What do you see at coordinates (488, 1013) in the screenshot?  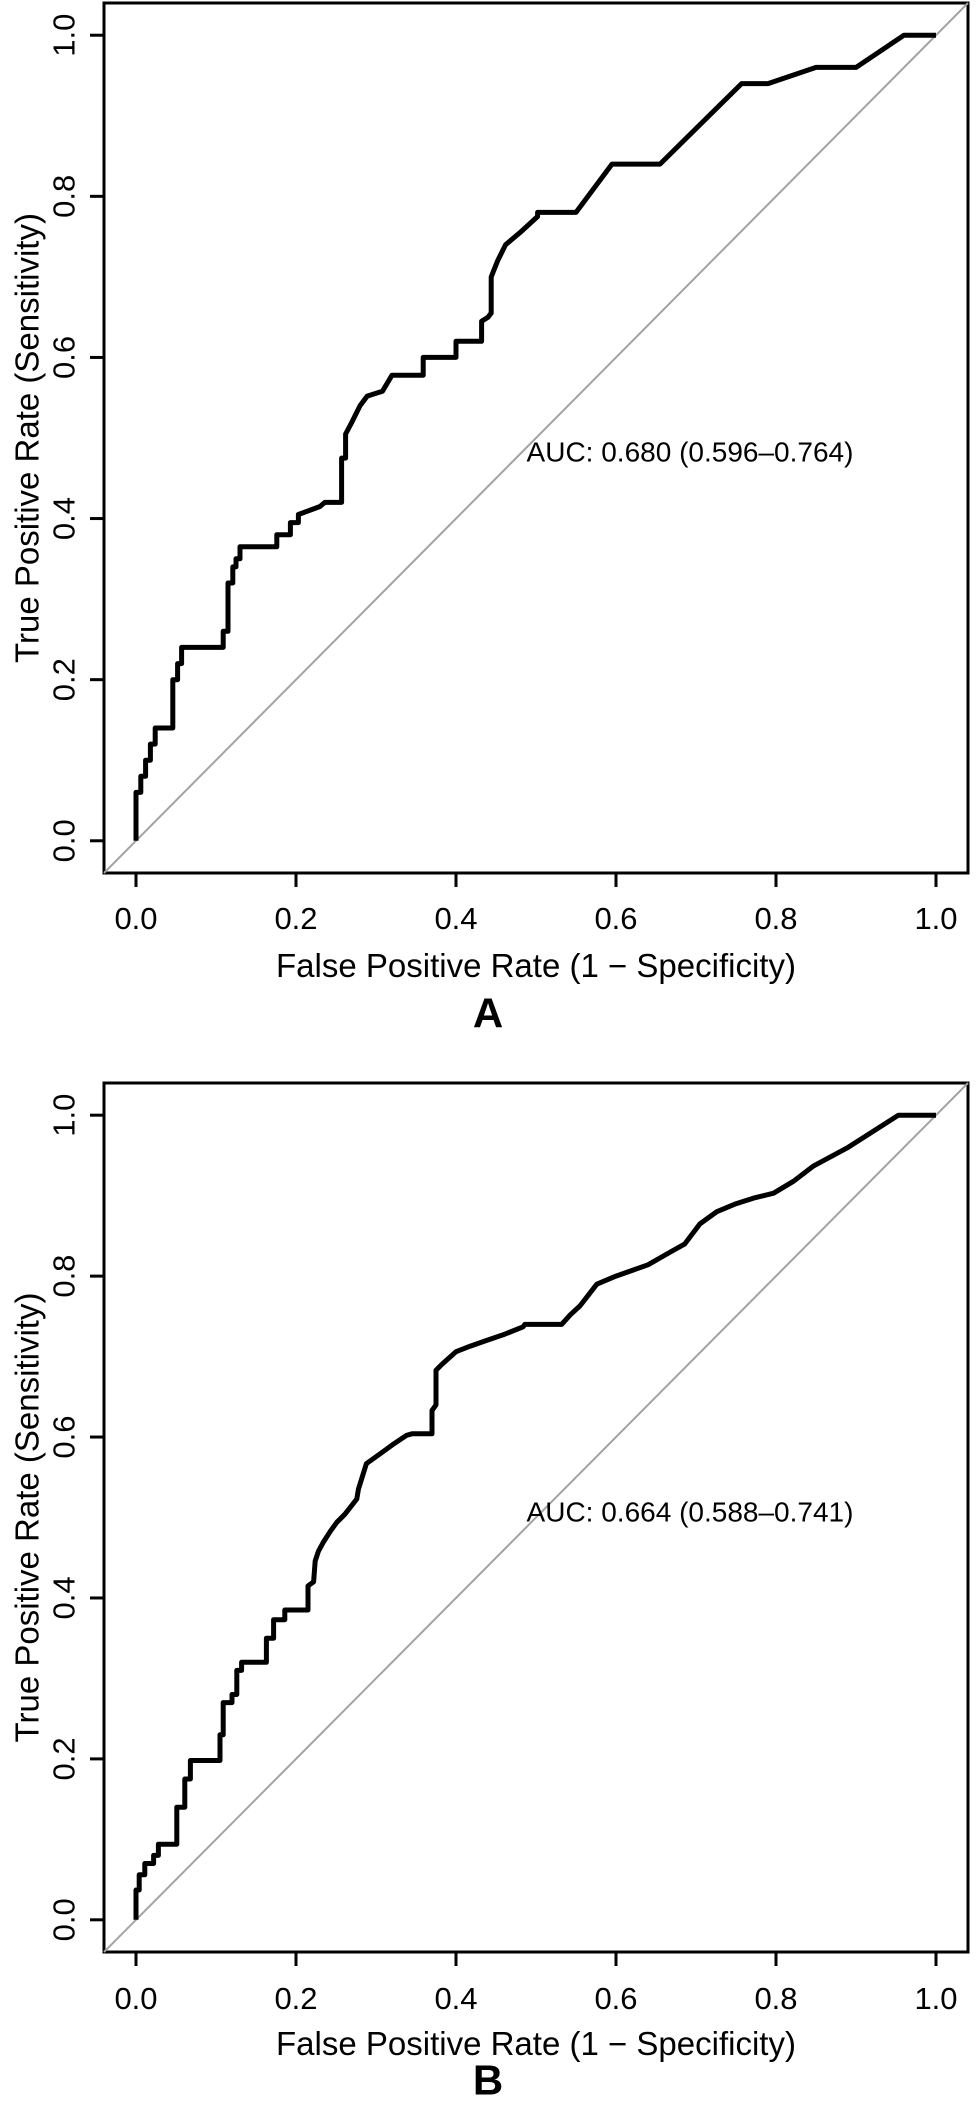 I see `panel-letter: A` at bounding box center [488, 1013].